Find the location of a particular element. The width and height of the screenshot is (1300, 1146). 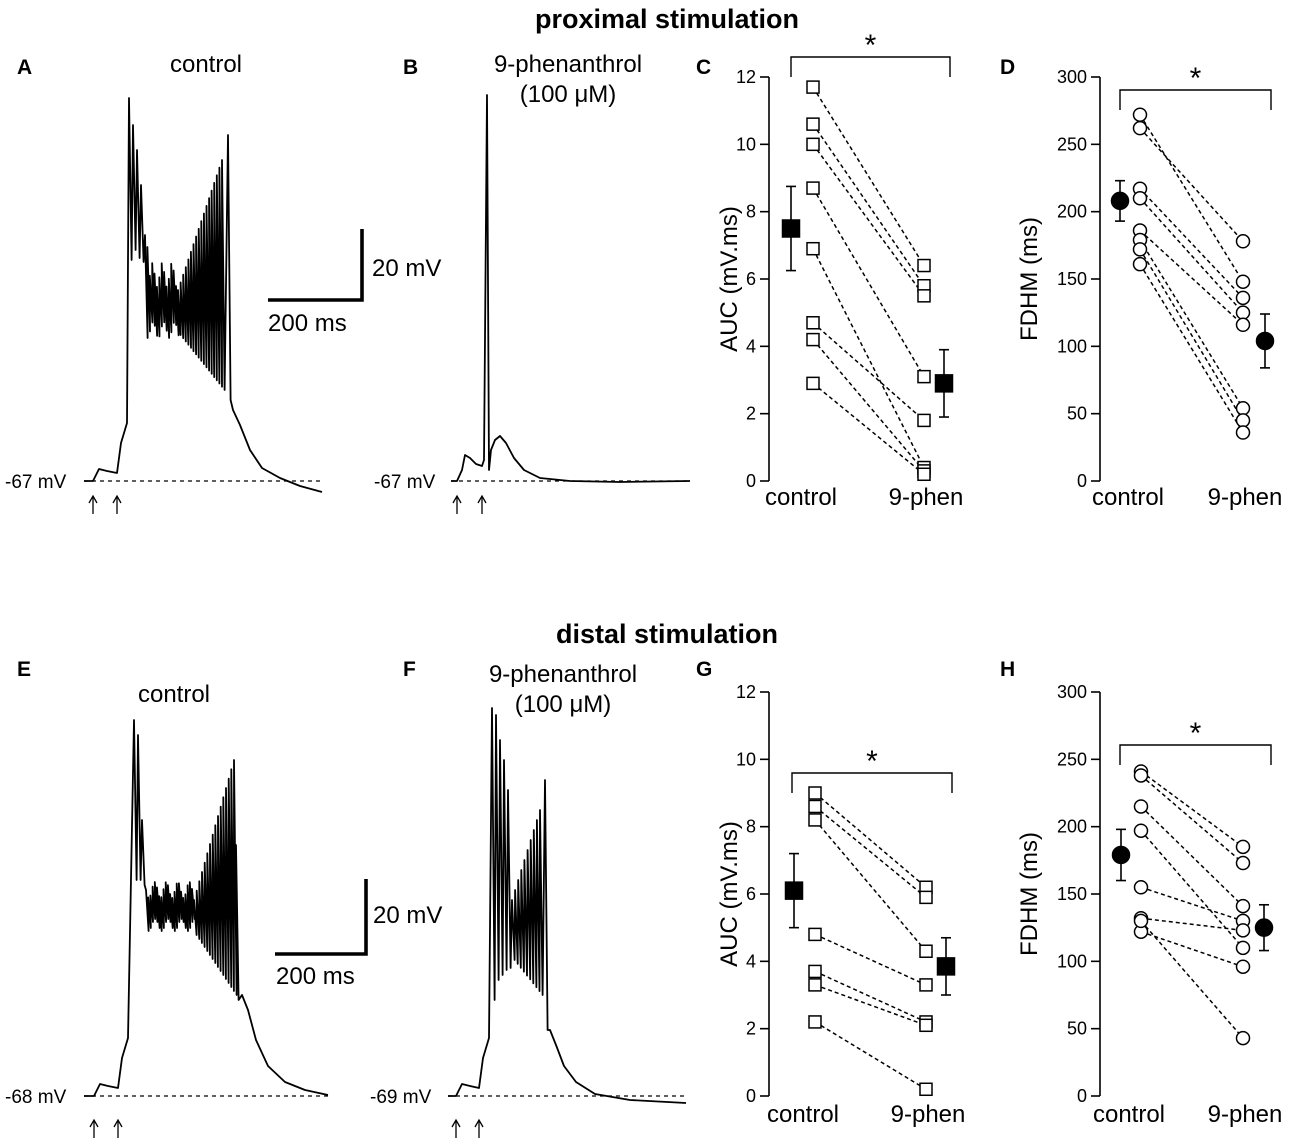

y-tick-label: 300 is located at coordinates (1072, 77).